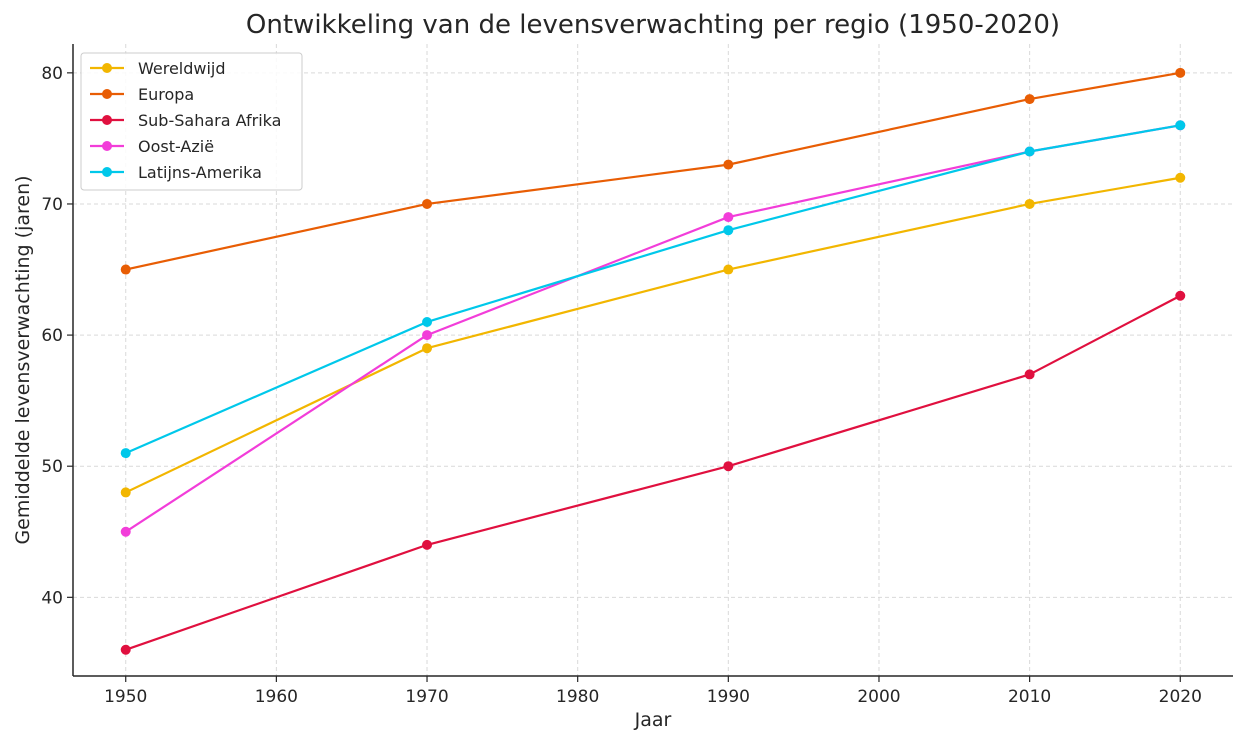 Image resolution: width=1241 pixels, height=742 pixels. I want to click on legend-label: Oost-Azië, so click(176, 146).